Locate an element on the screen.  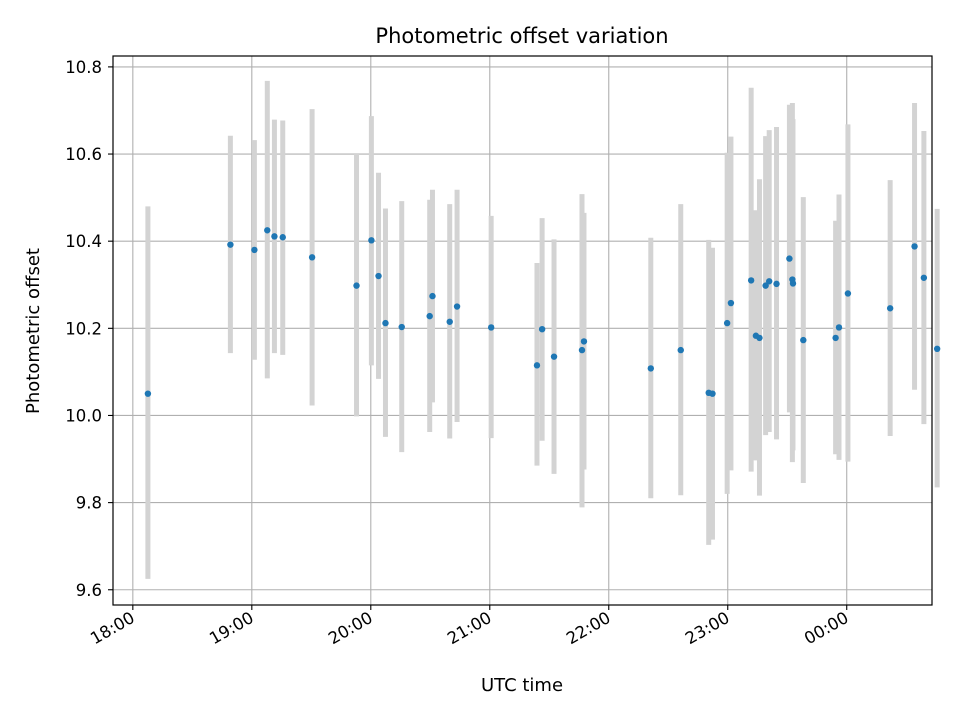
y-tick-label: 9.8 is located at coordinates (89, 503).